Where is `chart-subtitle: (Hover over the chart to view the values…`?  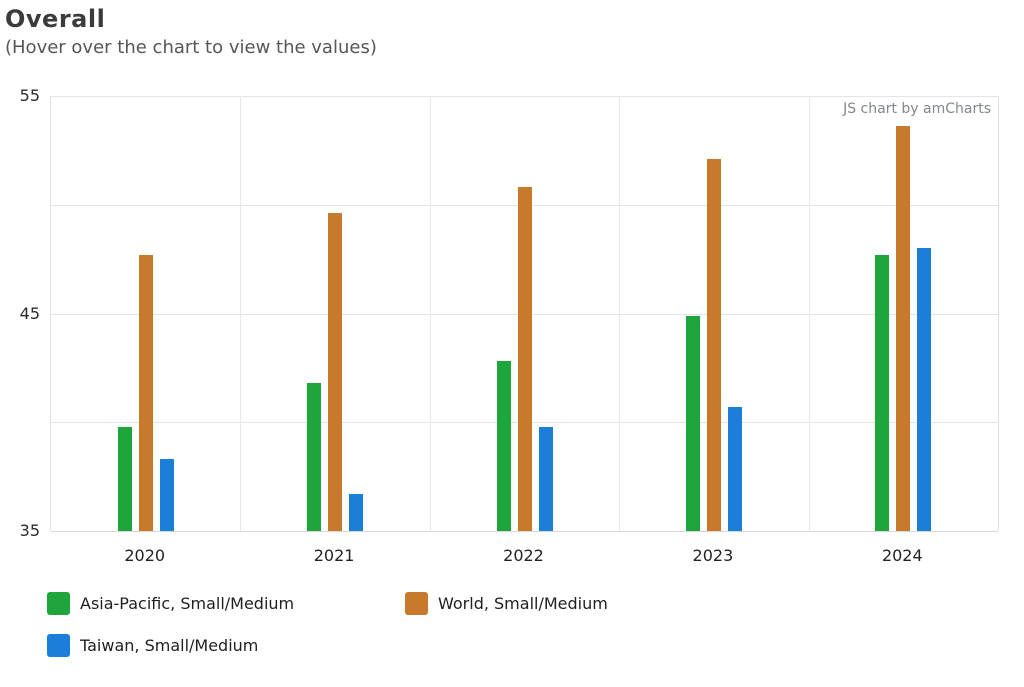 chart-subtitle: (Hover over the chart to view the values… is located at coordinates (191, 47).